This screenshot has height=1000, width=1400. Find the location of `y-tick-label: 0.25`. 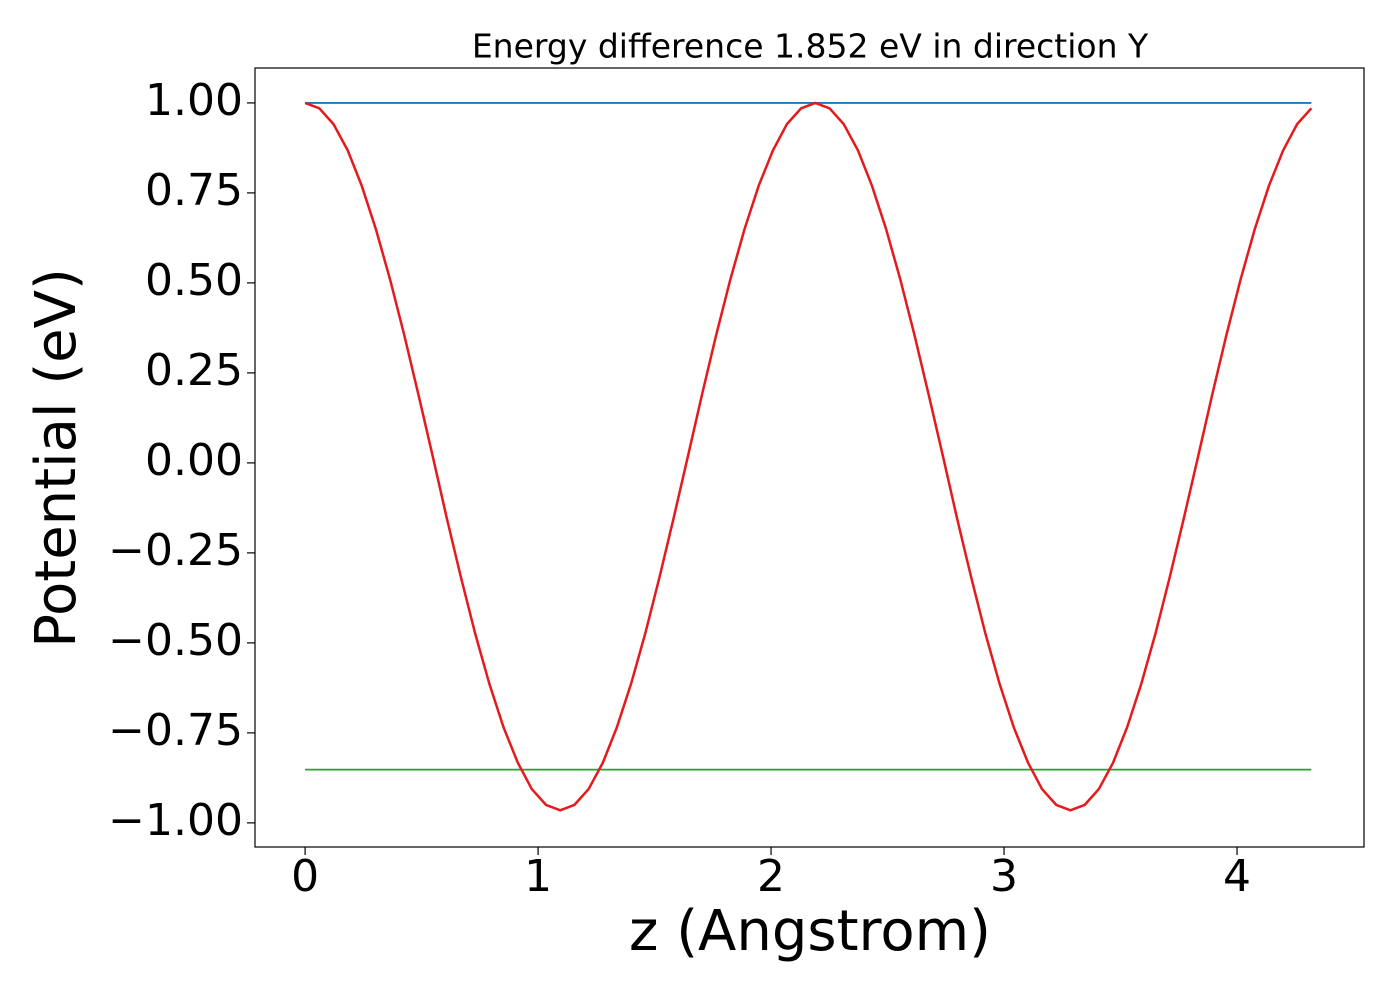

y-tick-label: 0.25 is located at coordinates (194, 370).